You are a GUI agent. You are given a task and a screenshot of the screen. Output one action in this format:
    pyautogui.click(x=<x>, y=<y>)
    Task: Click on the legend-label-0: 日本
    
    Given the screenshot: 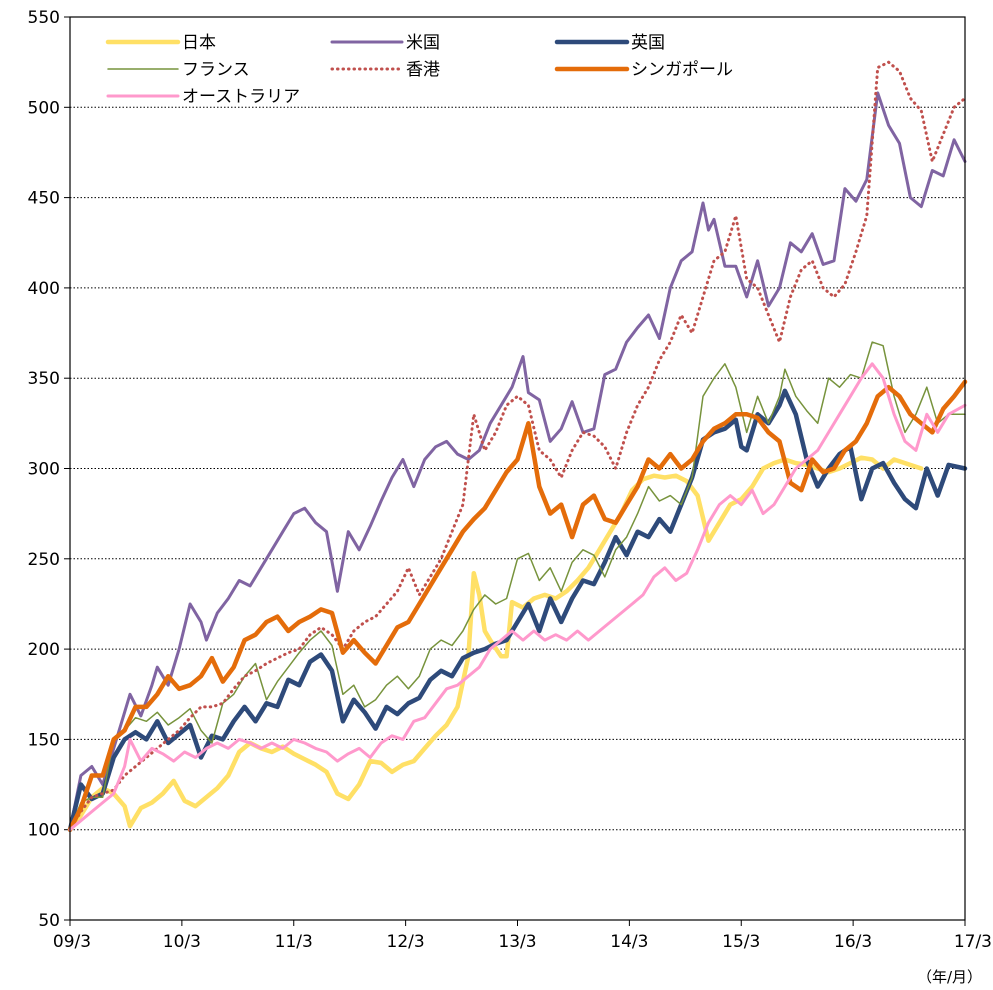 What is the action you would take?
    pyautogui.click(x=199, y=43)
    